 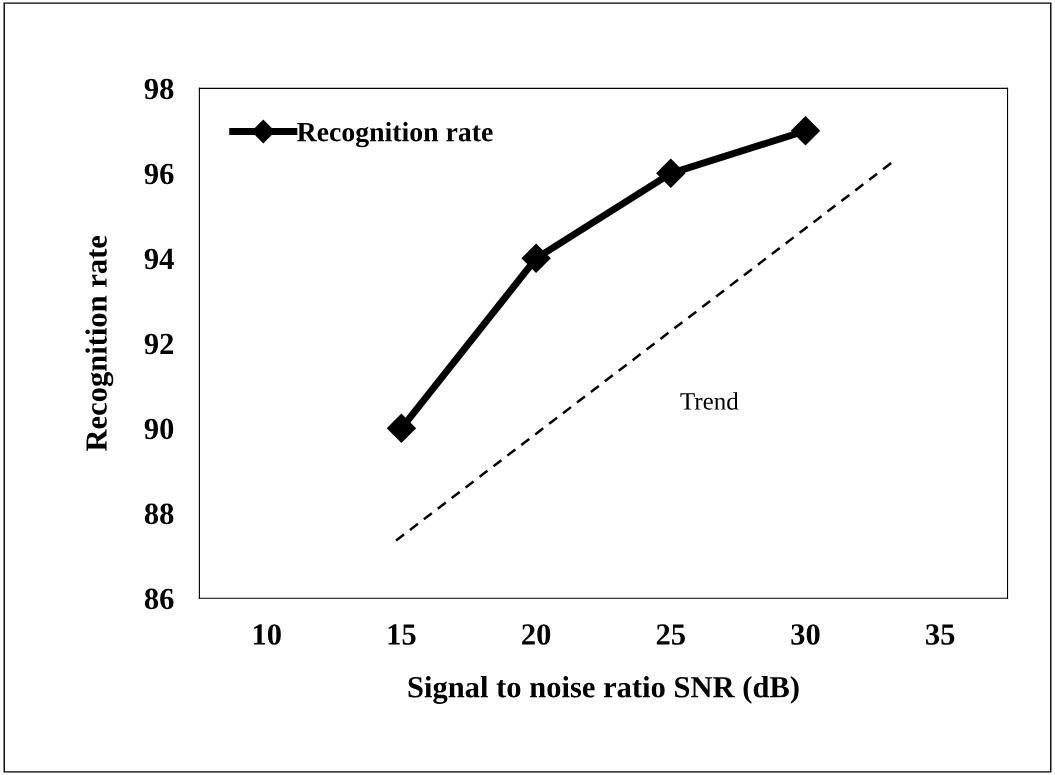 What do you see at coordinates (159, 344) in the screenshot?
I see `y-tick-label: 92` at bounding box center [159, 344].